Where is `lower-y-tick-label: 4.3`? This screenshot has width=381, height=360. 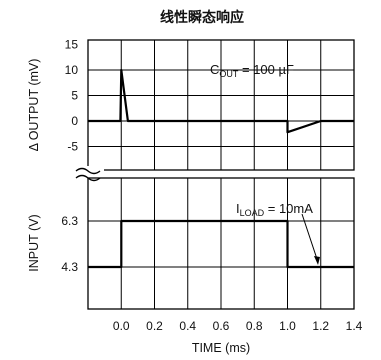
lower-y-tick-label: 4.3 is located at coordinates (69, 267).